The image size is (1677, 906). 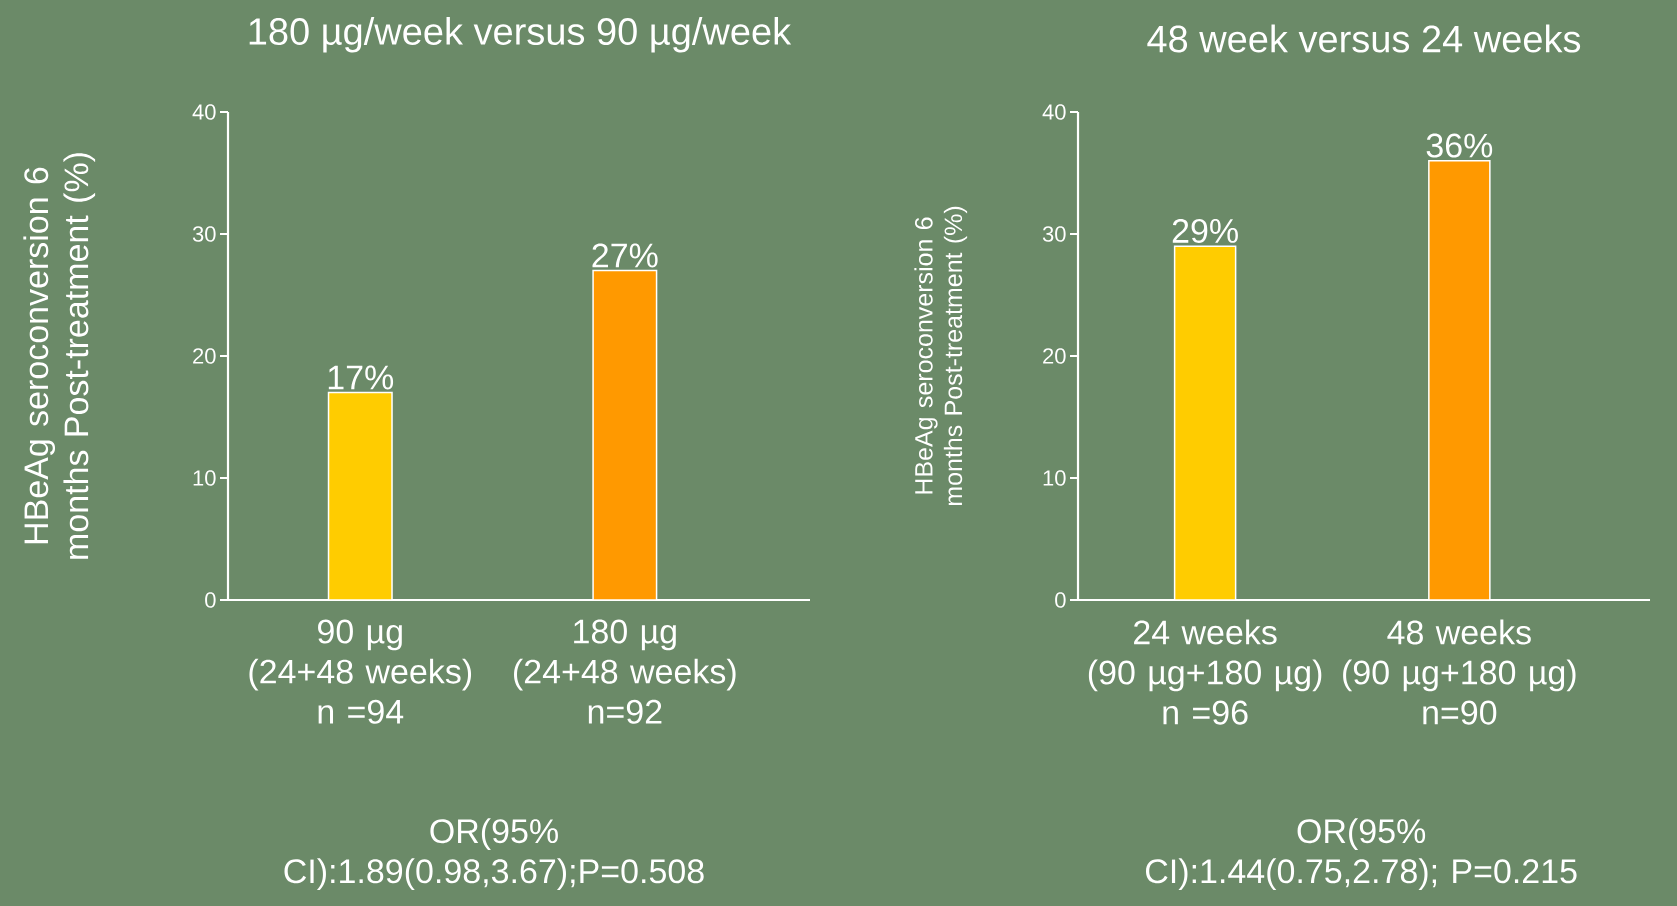 What do you see at coordinates (1361, 854) in the screenshot?
I see `text: OR(95% CI):1.44(0.75,2.78); P=0.215` at bounding box center [1361, 854].